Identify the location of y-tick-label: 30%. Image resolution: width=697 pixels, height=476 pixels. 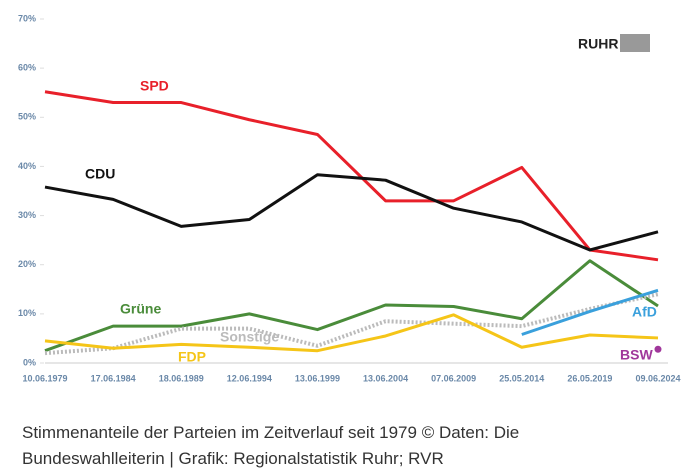
(27, 215).